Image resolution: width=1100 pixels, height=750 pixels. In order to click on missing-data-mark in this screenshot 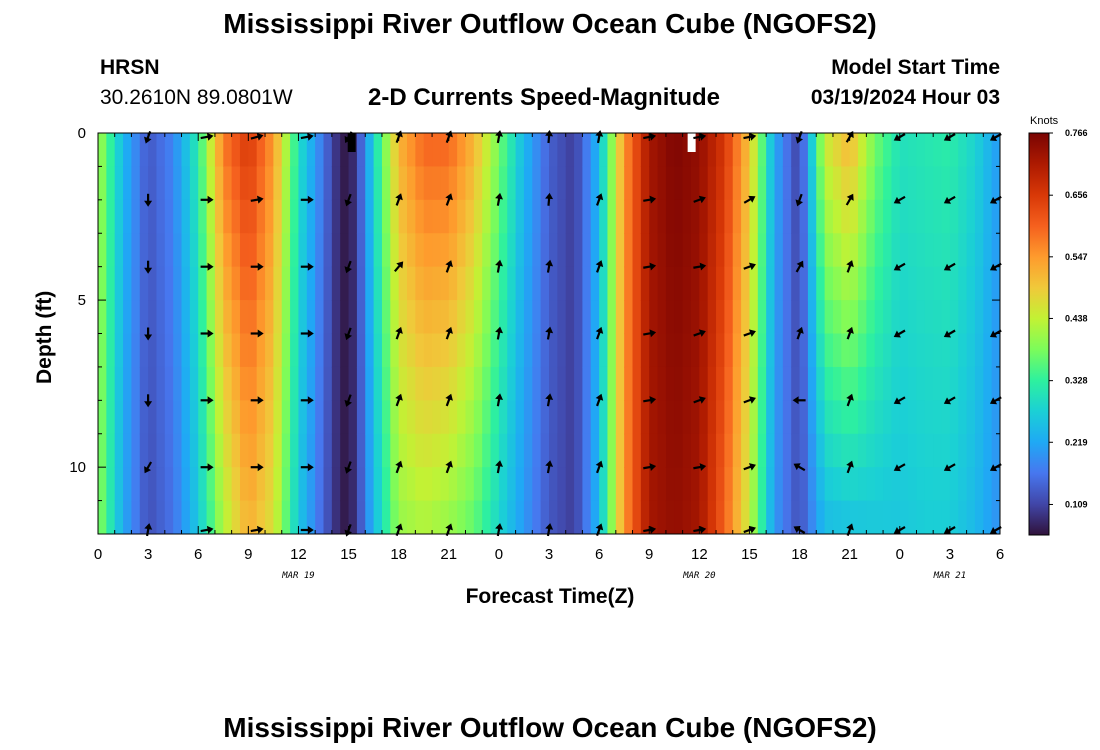, I will do `click(351, 142)`.